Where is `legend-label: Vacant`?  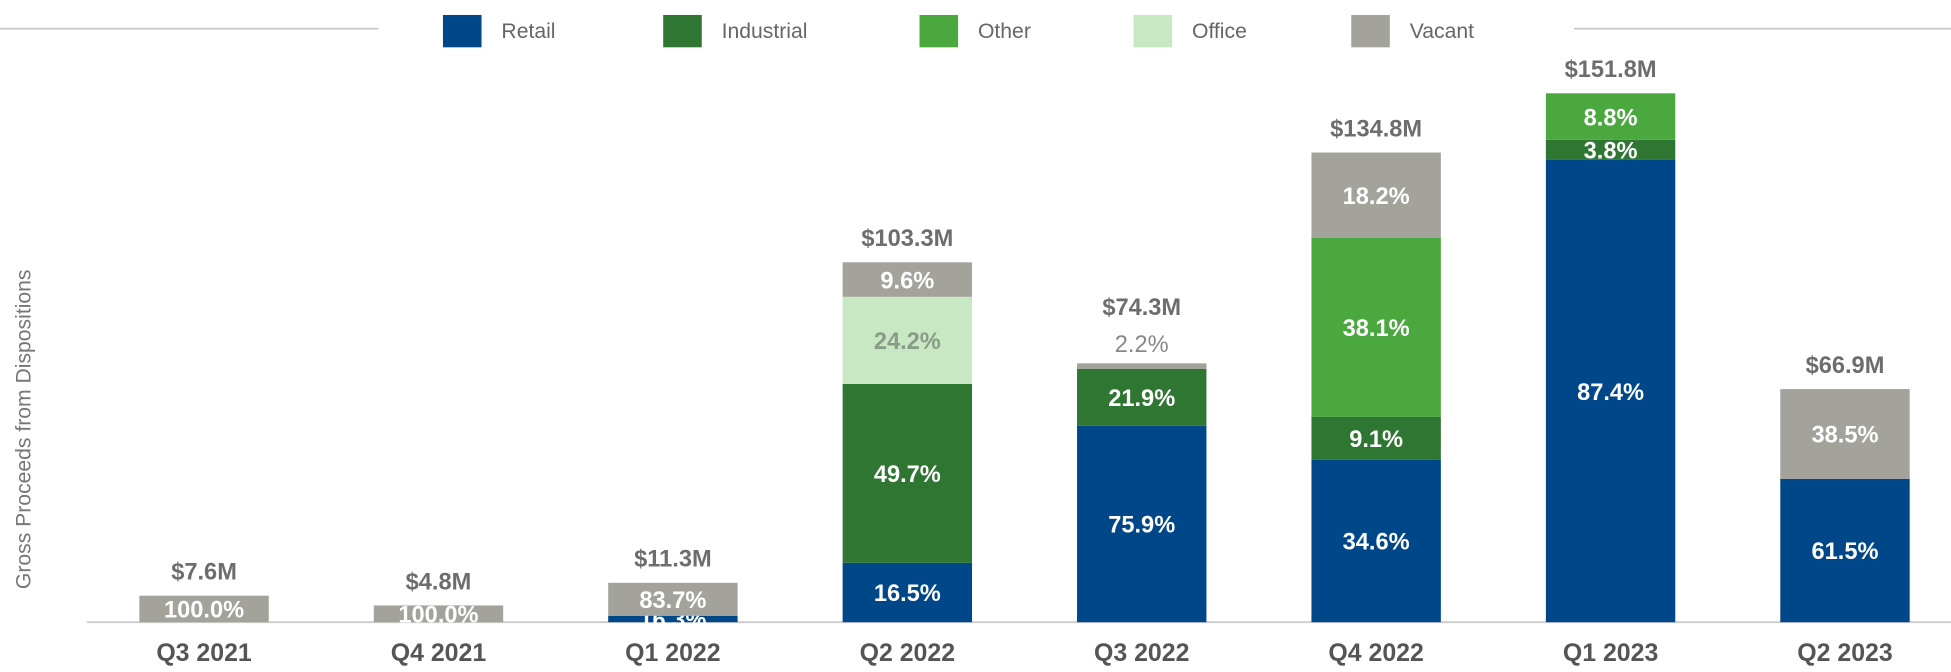
legend-label: Vacant is located at coordinates (1442, 31).